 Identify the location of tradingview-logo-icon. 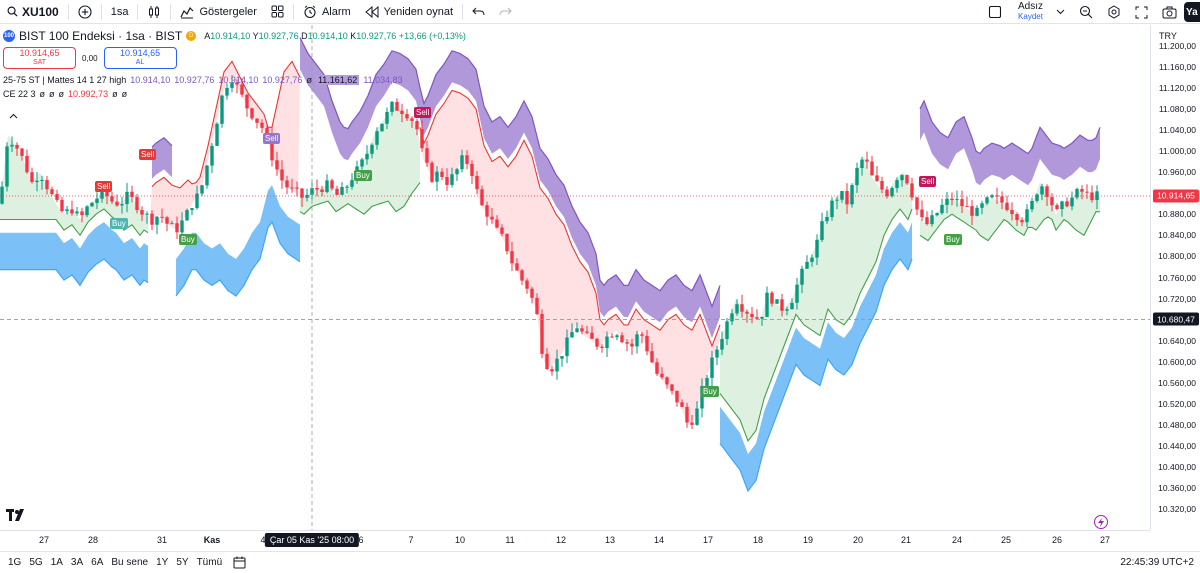
(17, 516).